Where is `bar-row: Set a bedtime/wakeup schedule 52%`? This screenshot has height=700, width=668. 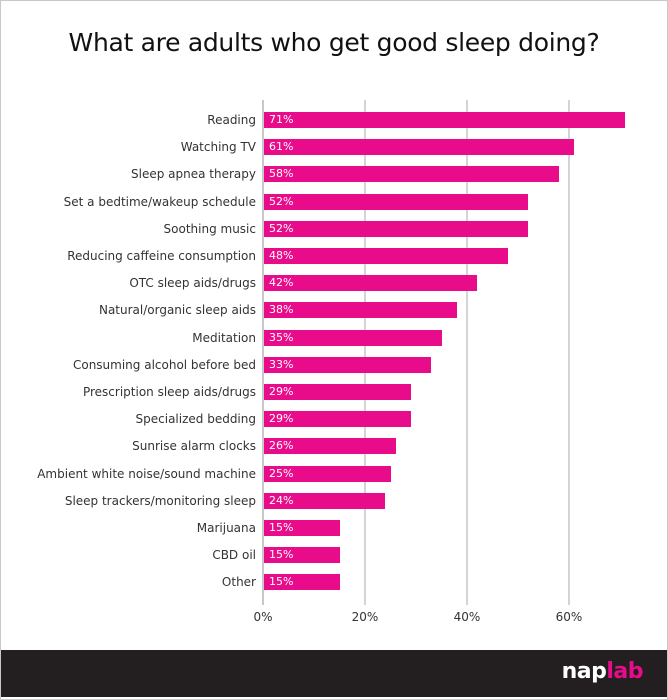
bar-row: Set a bedtime/wakeup schedule 52% is located at coordinates (334, 201).